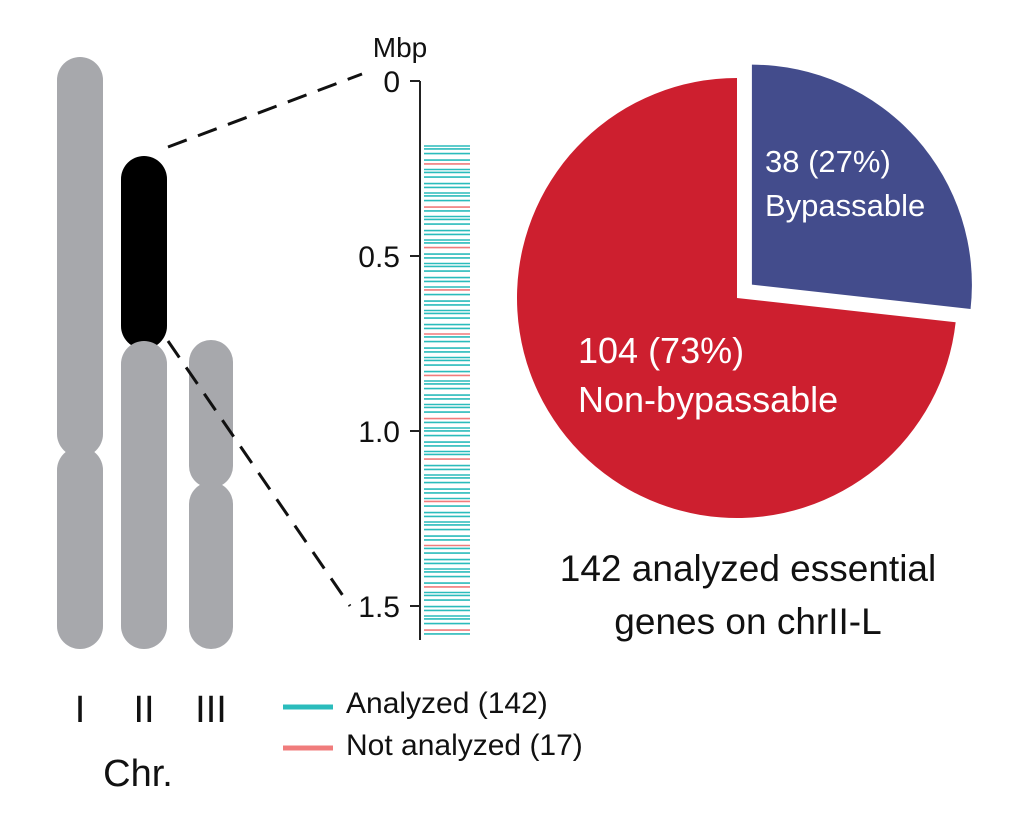  Describe the element at coordinates (80, 548) in the screenshot. I see `chromosome-i-lower-arm` at that location.